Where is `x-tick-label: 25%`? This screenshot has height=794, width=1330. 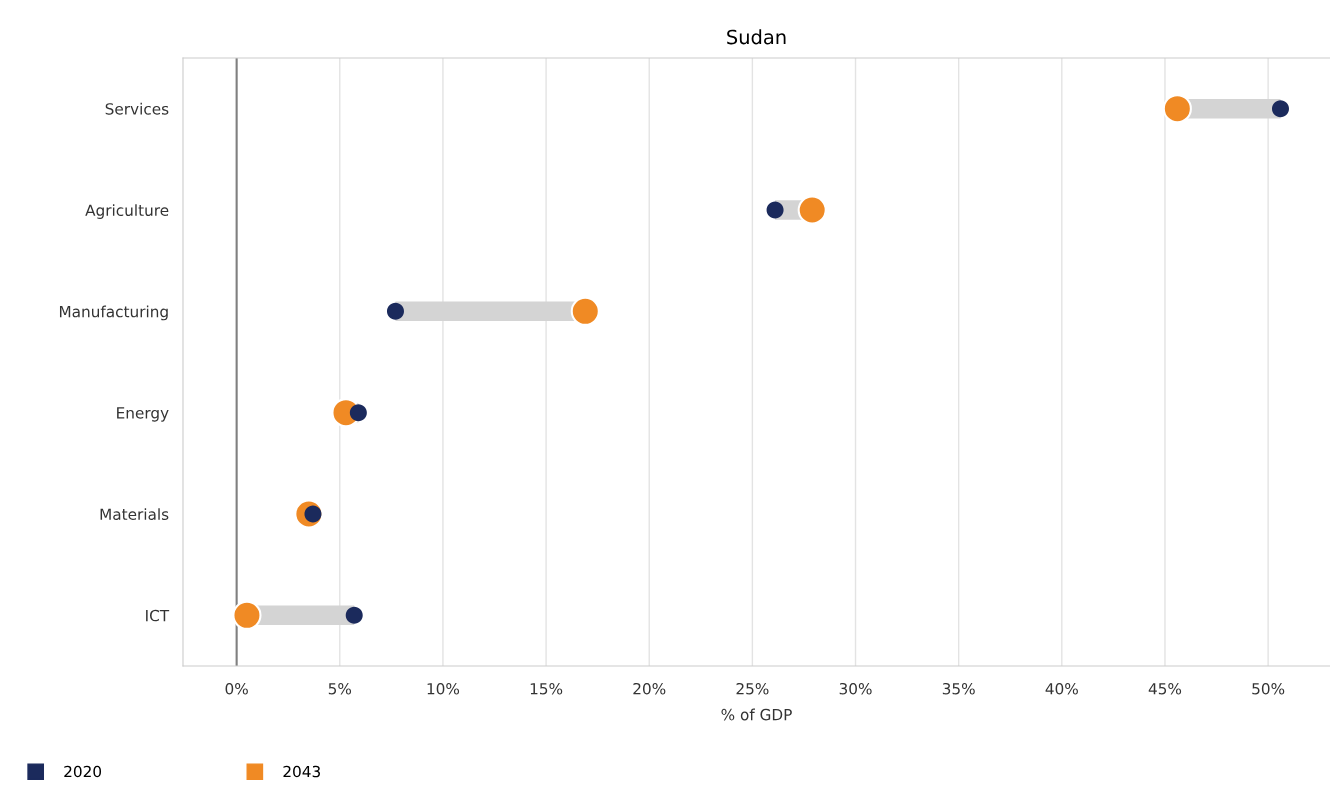 x-tick-label: 25% is located at coordinates (752, 688).